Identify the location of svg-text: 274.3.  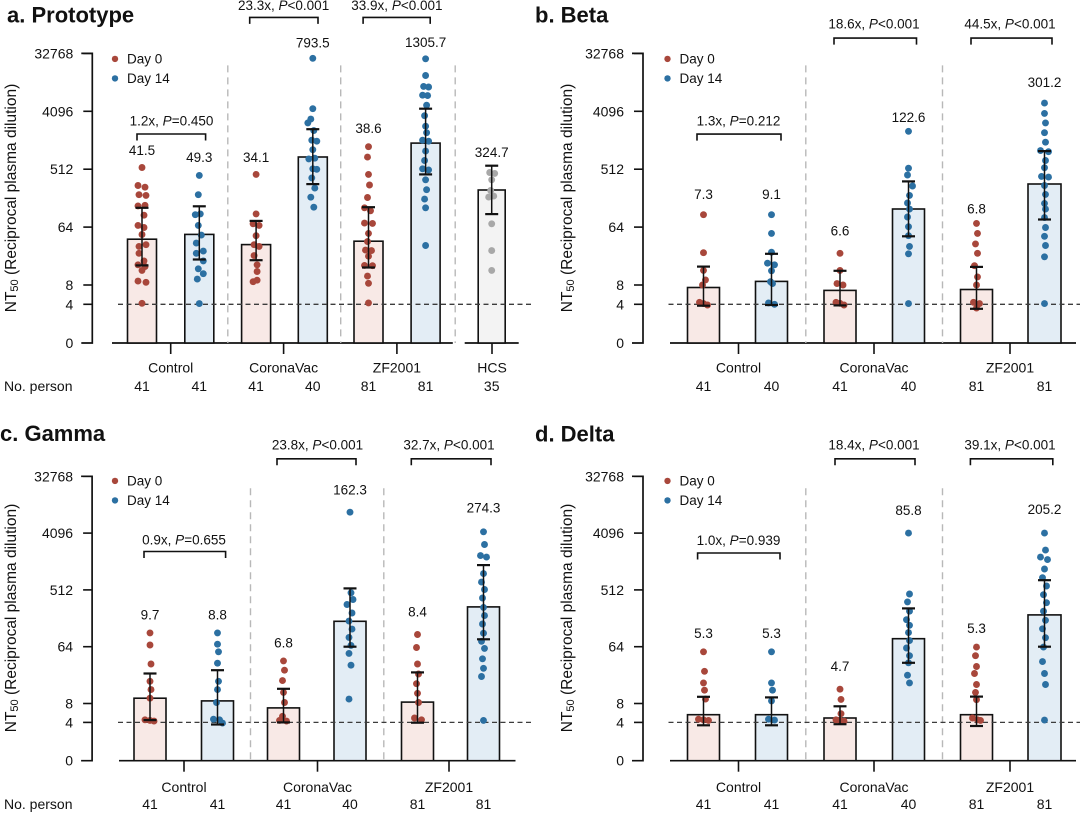
(484, 508).